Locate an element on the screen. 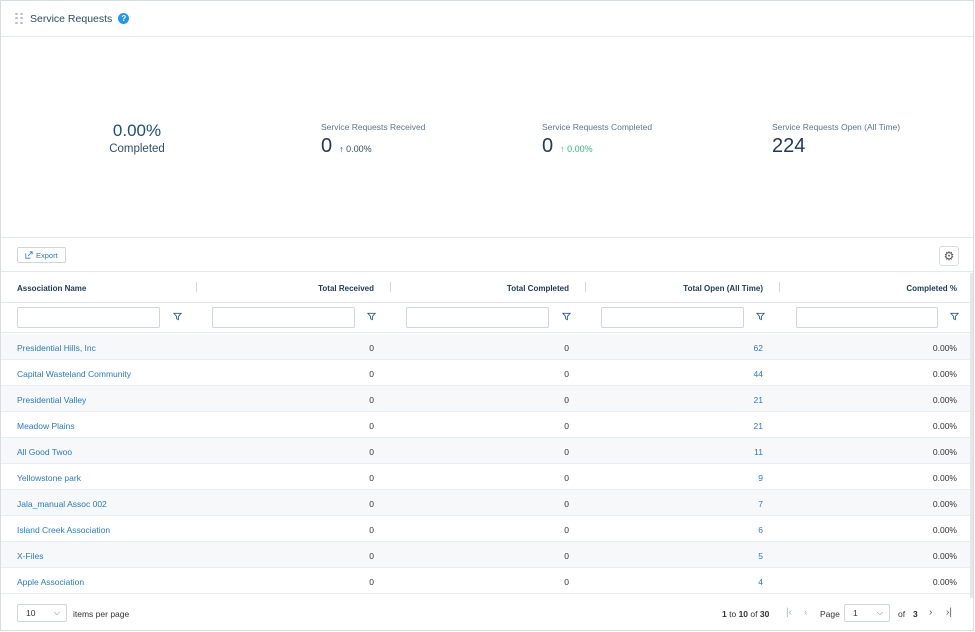 Image resolution: width=975 pixels, height=632 pixels. kpi-done-value: 0 is located at coordinates (548, 146).